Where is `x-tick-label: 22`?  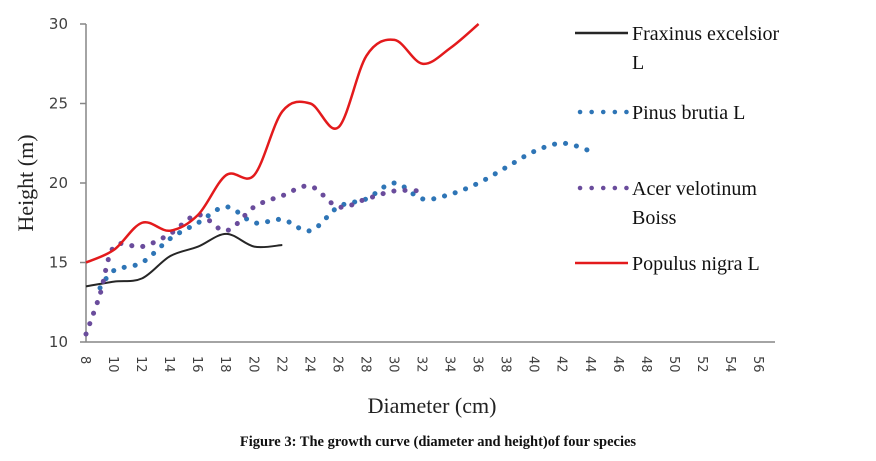 x-tick-label: 22 is located at coordinates (280, 364).